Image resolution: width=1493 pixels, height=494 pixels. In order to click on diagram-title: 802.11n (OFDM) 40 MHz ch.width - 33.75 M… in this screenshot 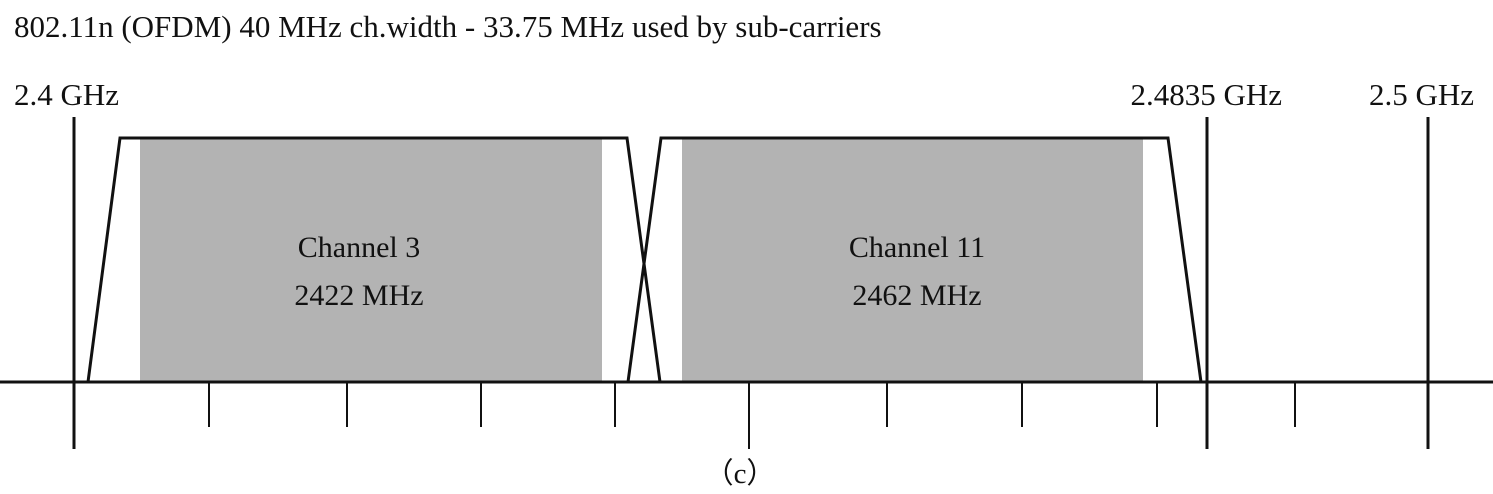, I will do `click(448, 26)`.